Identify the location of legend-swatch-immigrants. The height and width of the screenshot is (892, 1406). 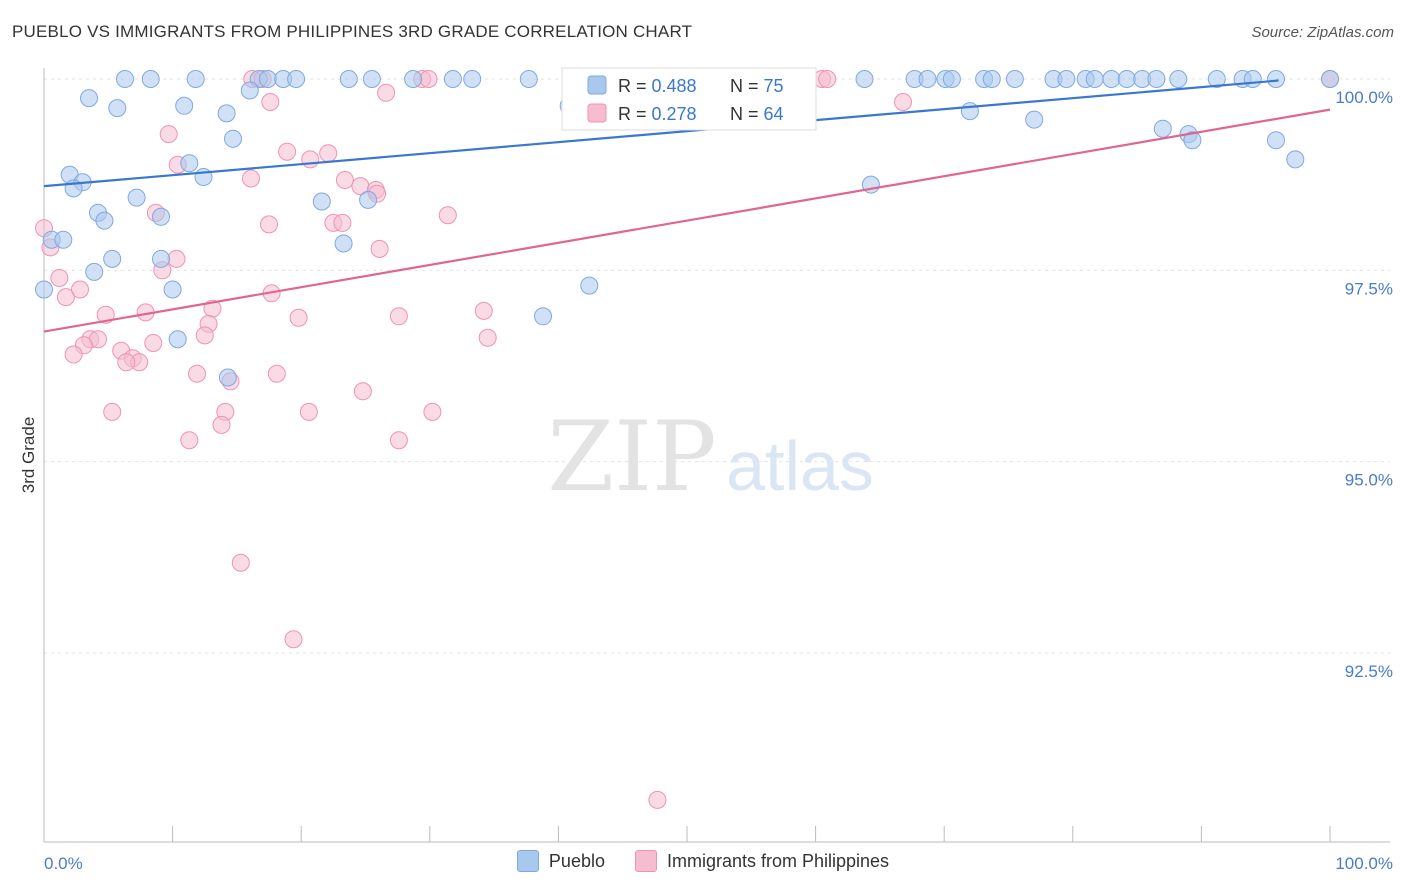
(645, 861).